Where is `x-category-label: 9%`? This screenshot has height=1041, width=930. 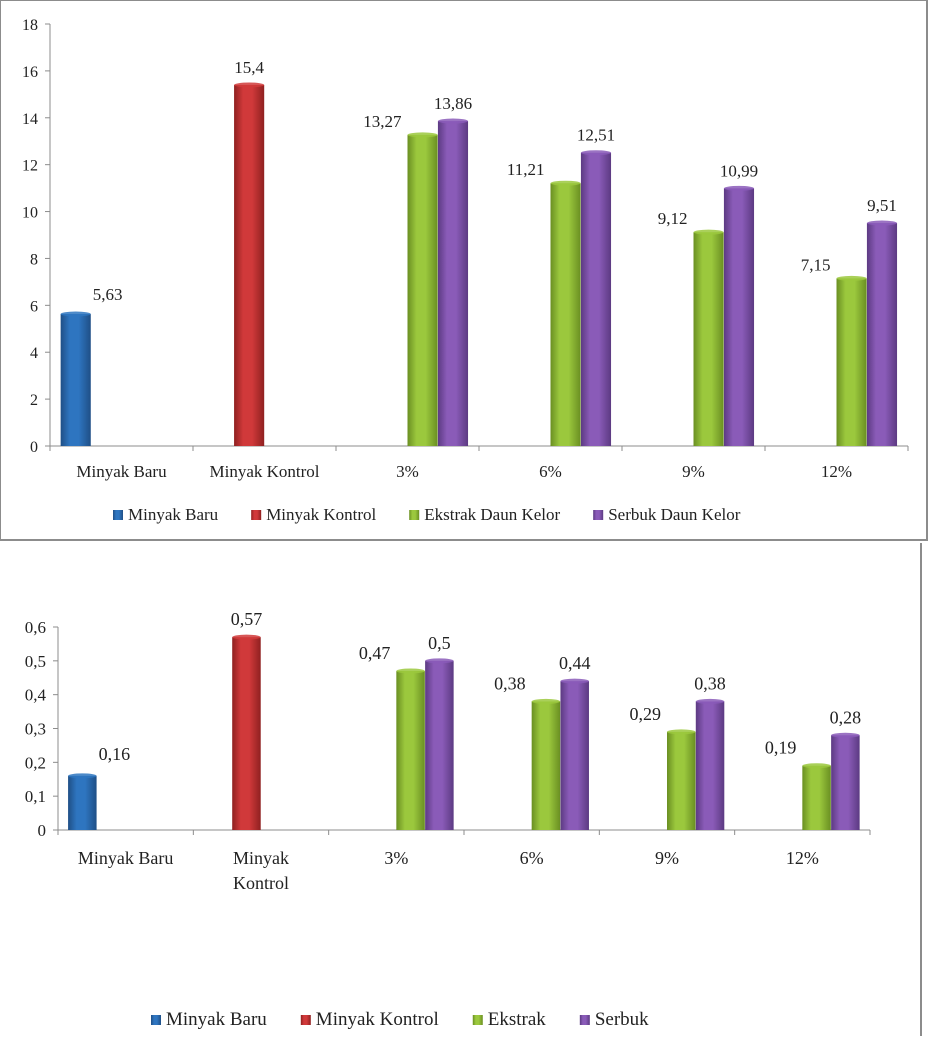 x-category-label: 9% is located at coordinates (667, 858).